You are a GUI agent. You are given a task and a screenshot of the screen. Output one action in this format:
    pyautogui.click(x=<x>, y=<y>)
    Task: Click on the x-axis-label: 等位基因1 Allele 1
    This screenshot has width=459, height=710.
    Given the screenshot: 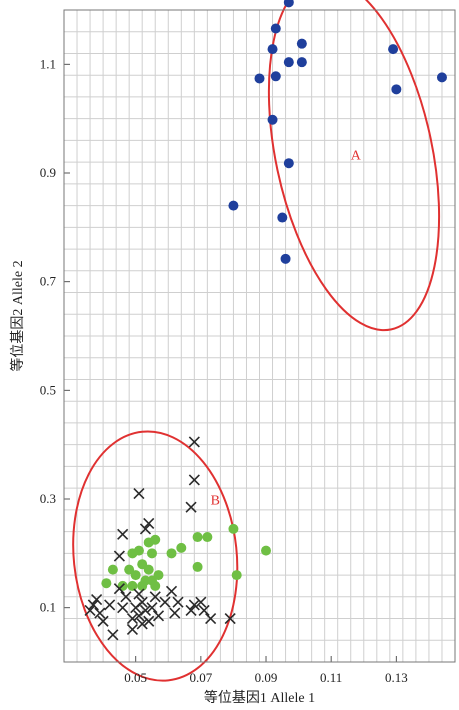 What is the action you would take?
    pyautogui.click(x=259, y=697)
    